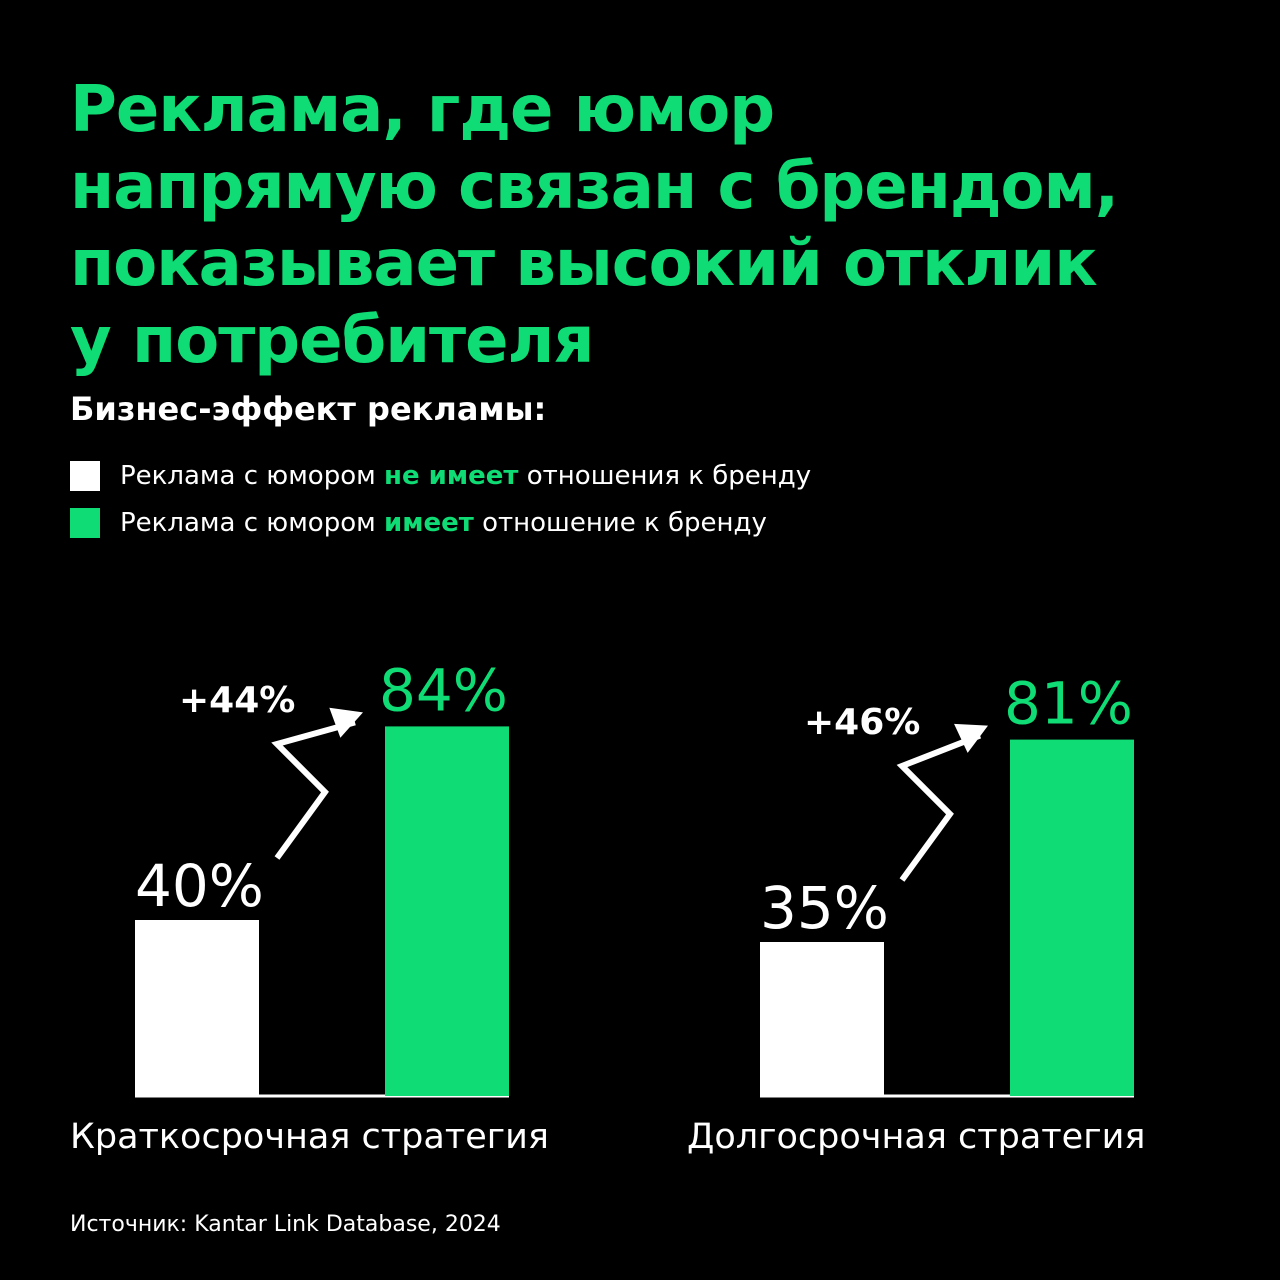  Describe the element at coordinates (332, 341) in the screenshot. I see `title-line-4: у потребителя` at that location.